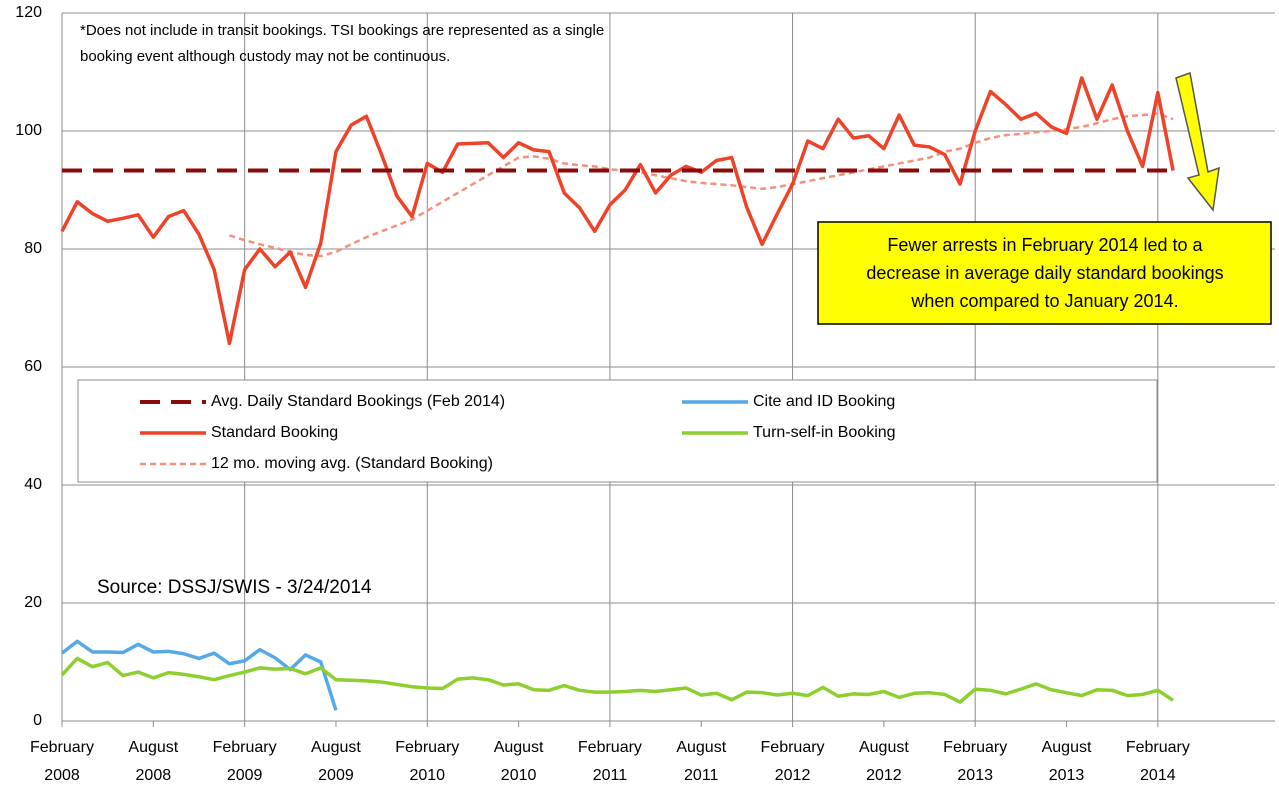 This screenshot has height=789, width=1279. Describe the element at coordinates (245, 761) in the screenshot. I see `x-tick-label: February 2009` at that location.